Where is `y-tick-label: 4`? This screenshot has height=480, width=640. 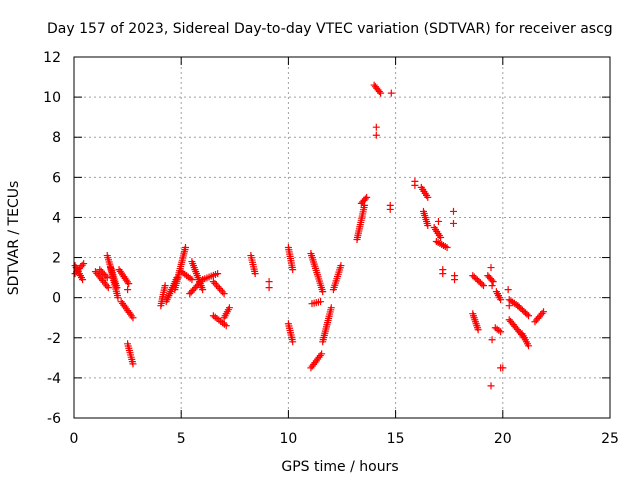
y-tick-label: 4 is located at coordinates (56, 218).